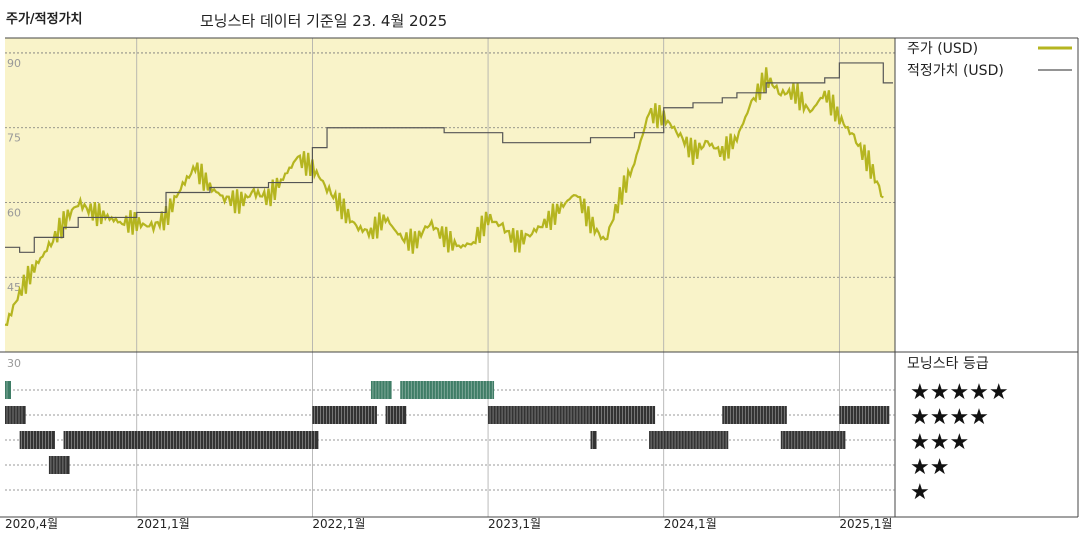 The image size is (1080, 540). Describe the element at coordinates (690, 524) in the screenshot. I see `x-tick-label: 2024,1월` at that location.